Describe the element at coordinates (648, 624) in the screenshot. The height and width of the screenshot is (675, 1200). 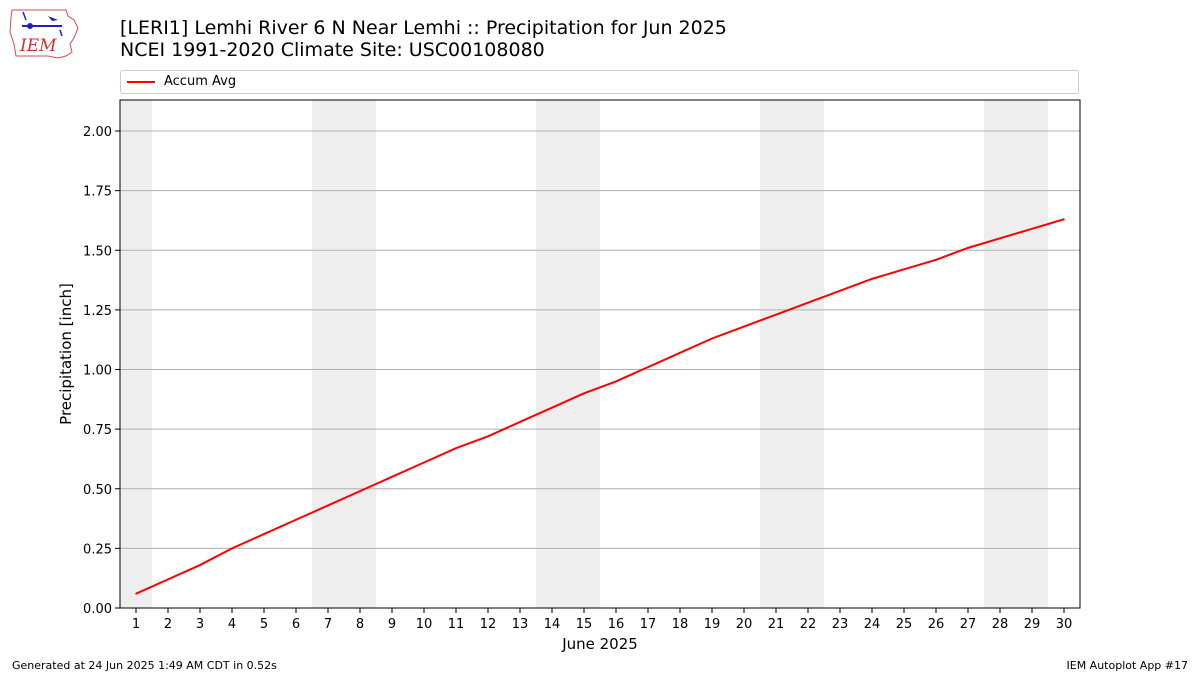
I see `x-tick-label: 17` at that location.